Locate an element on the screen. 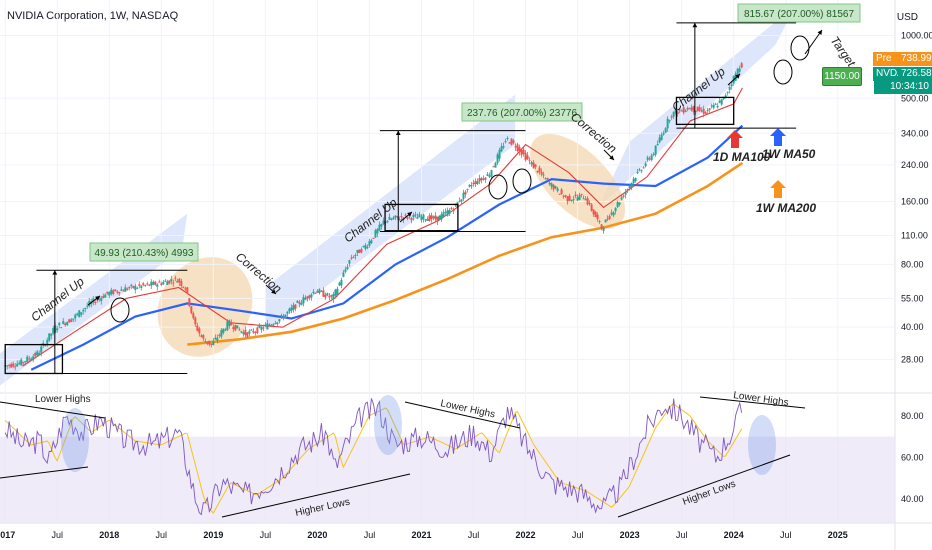  price-tick-label: 160.00 is located at coordinates (915, 202).